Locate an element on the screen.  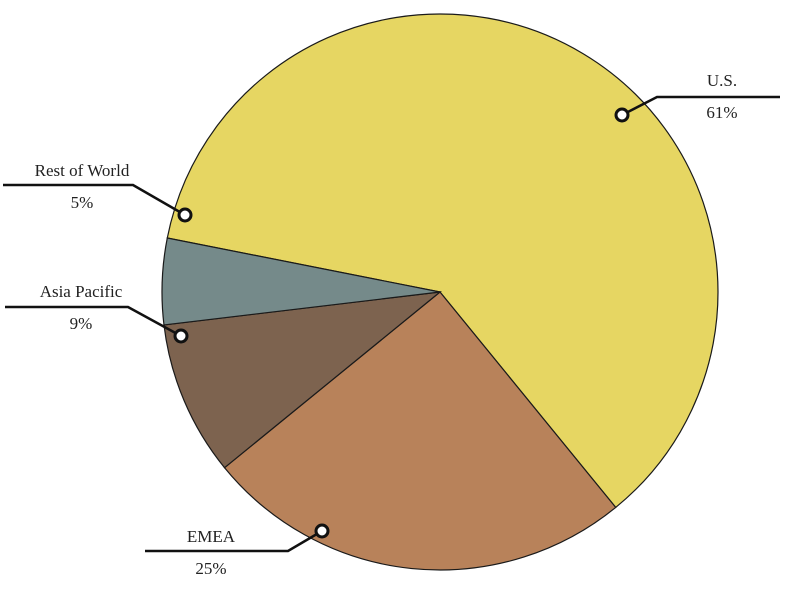
leader-line-emea is located at coordinates (234, 541).